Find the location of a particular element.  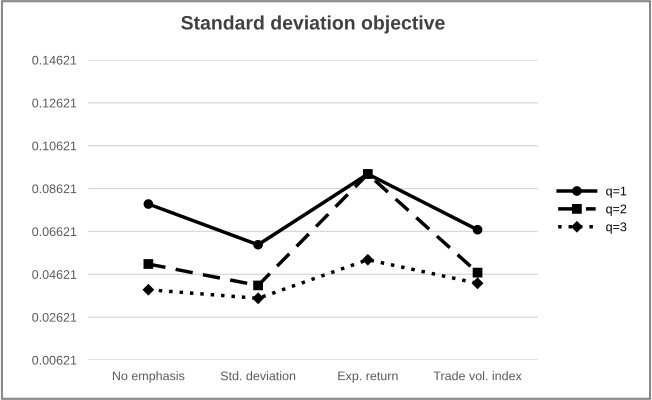

x-tick-label: No emphasis is located at coordinates (148, 377).